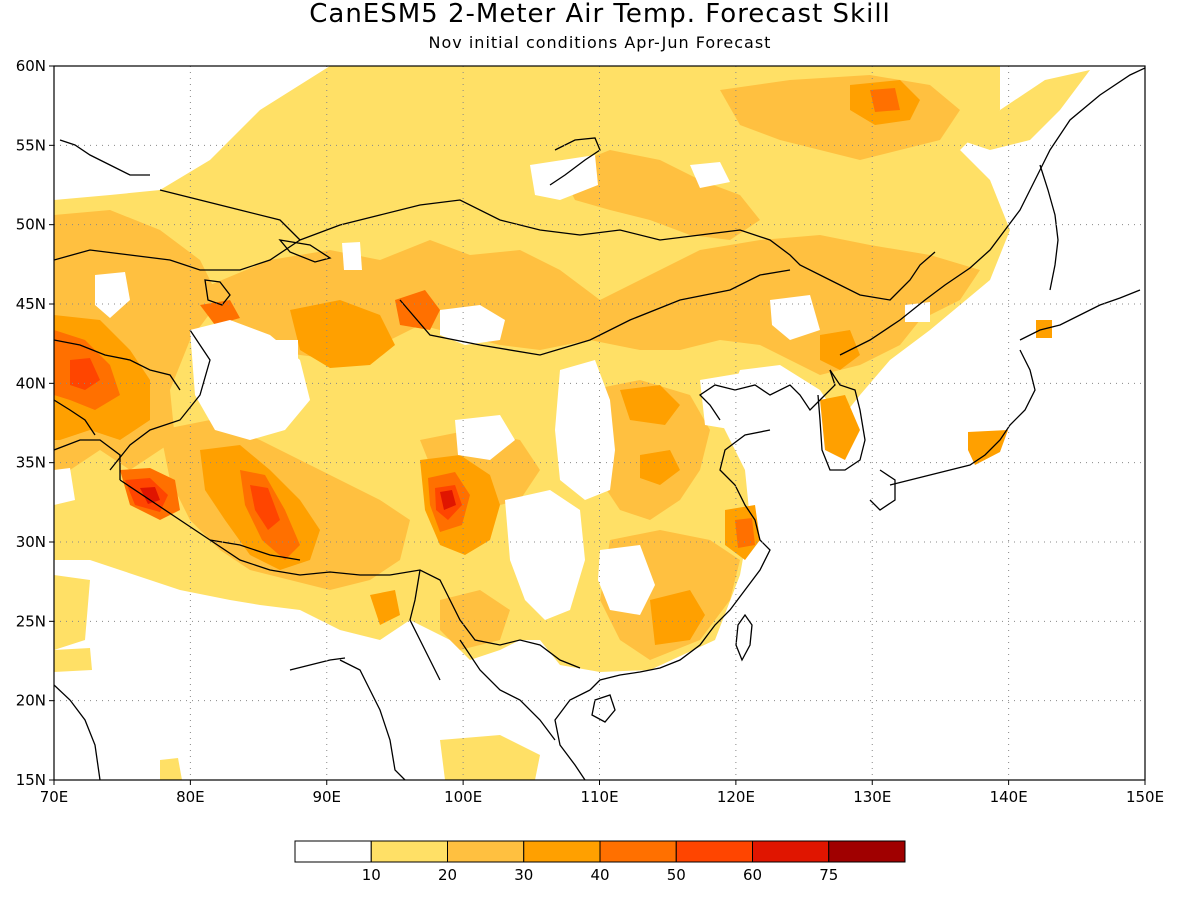 This screenshot has height=900, width=1200. I want to click on border-central-asia, so click(117, 365).